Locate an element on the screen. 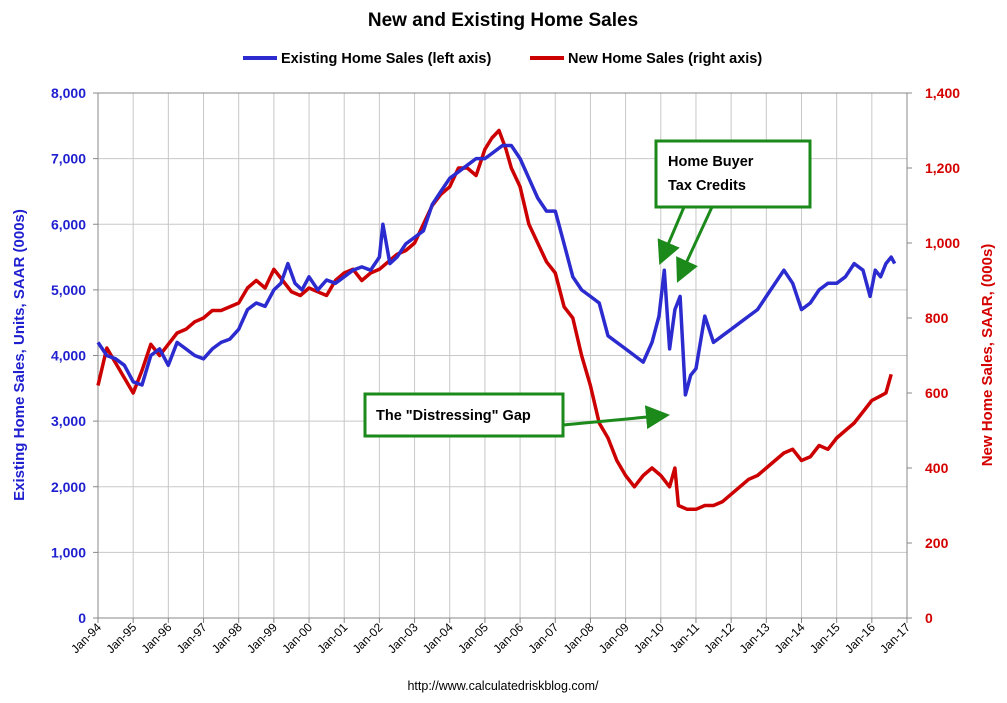 The image size is (1007, 703). x-tick-label: Jan-04 is located at coordinates (438, 638).